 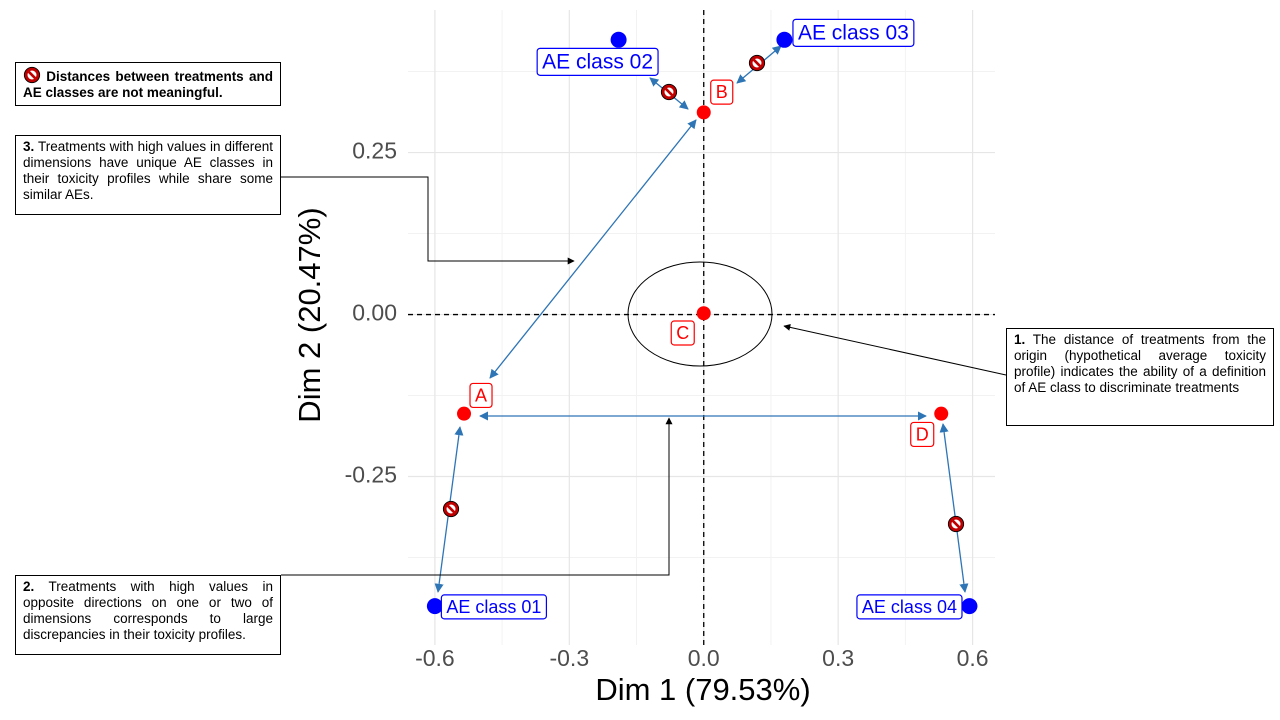 I want to click on note-number: 1., so click(x=1020, y=339).